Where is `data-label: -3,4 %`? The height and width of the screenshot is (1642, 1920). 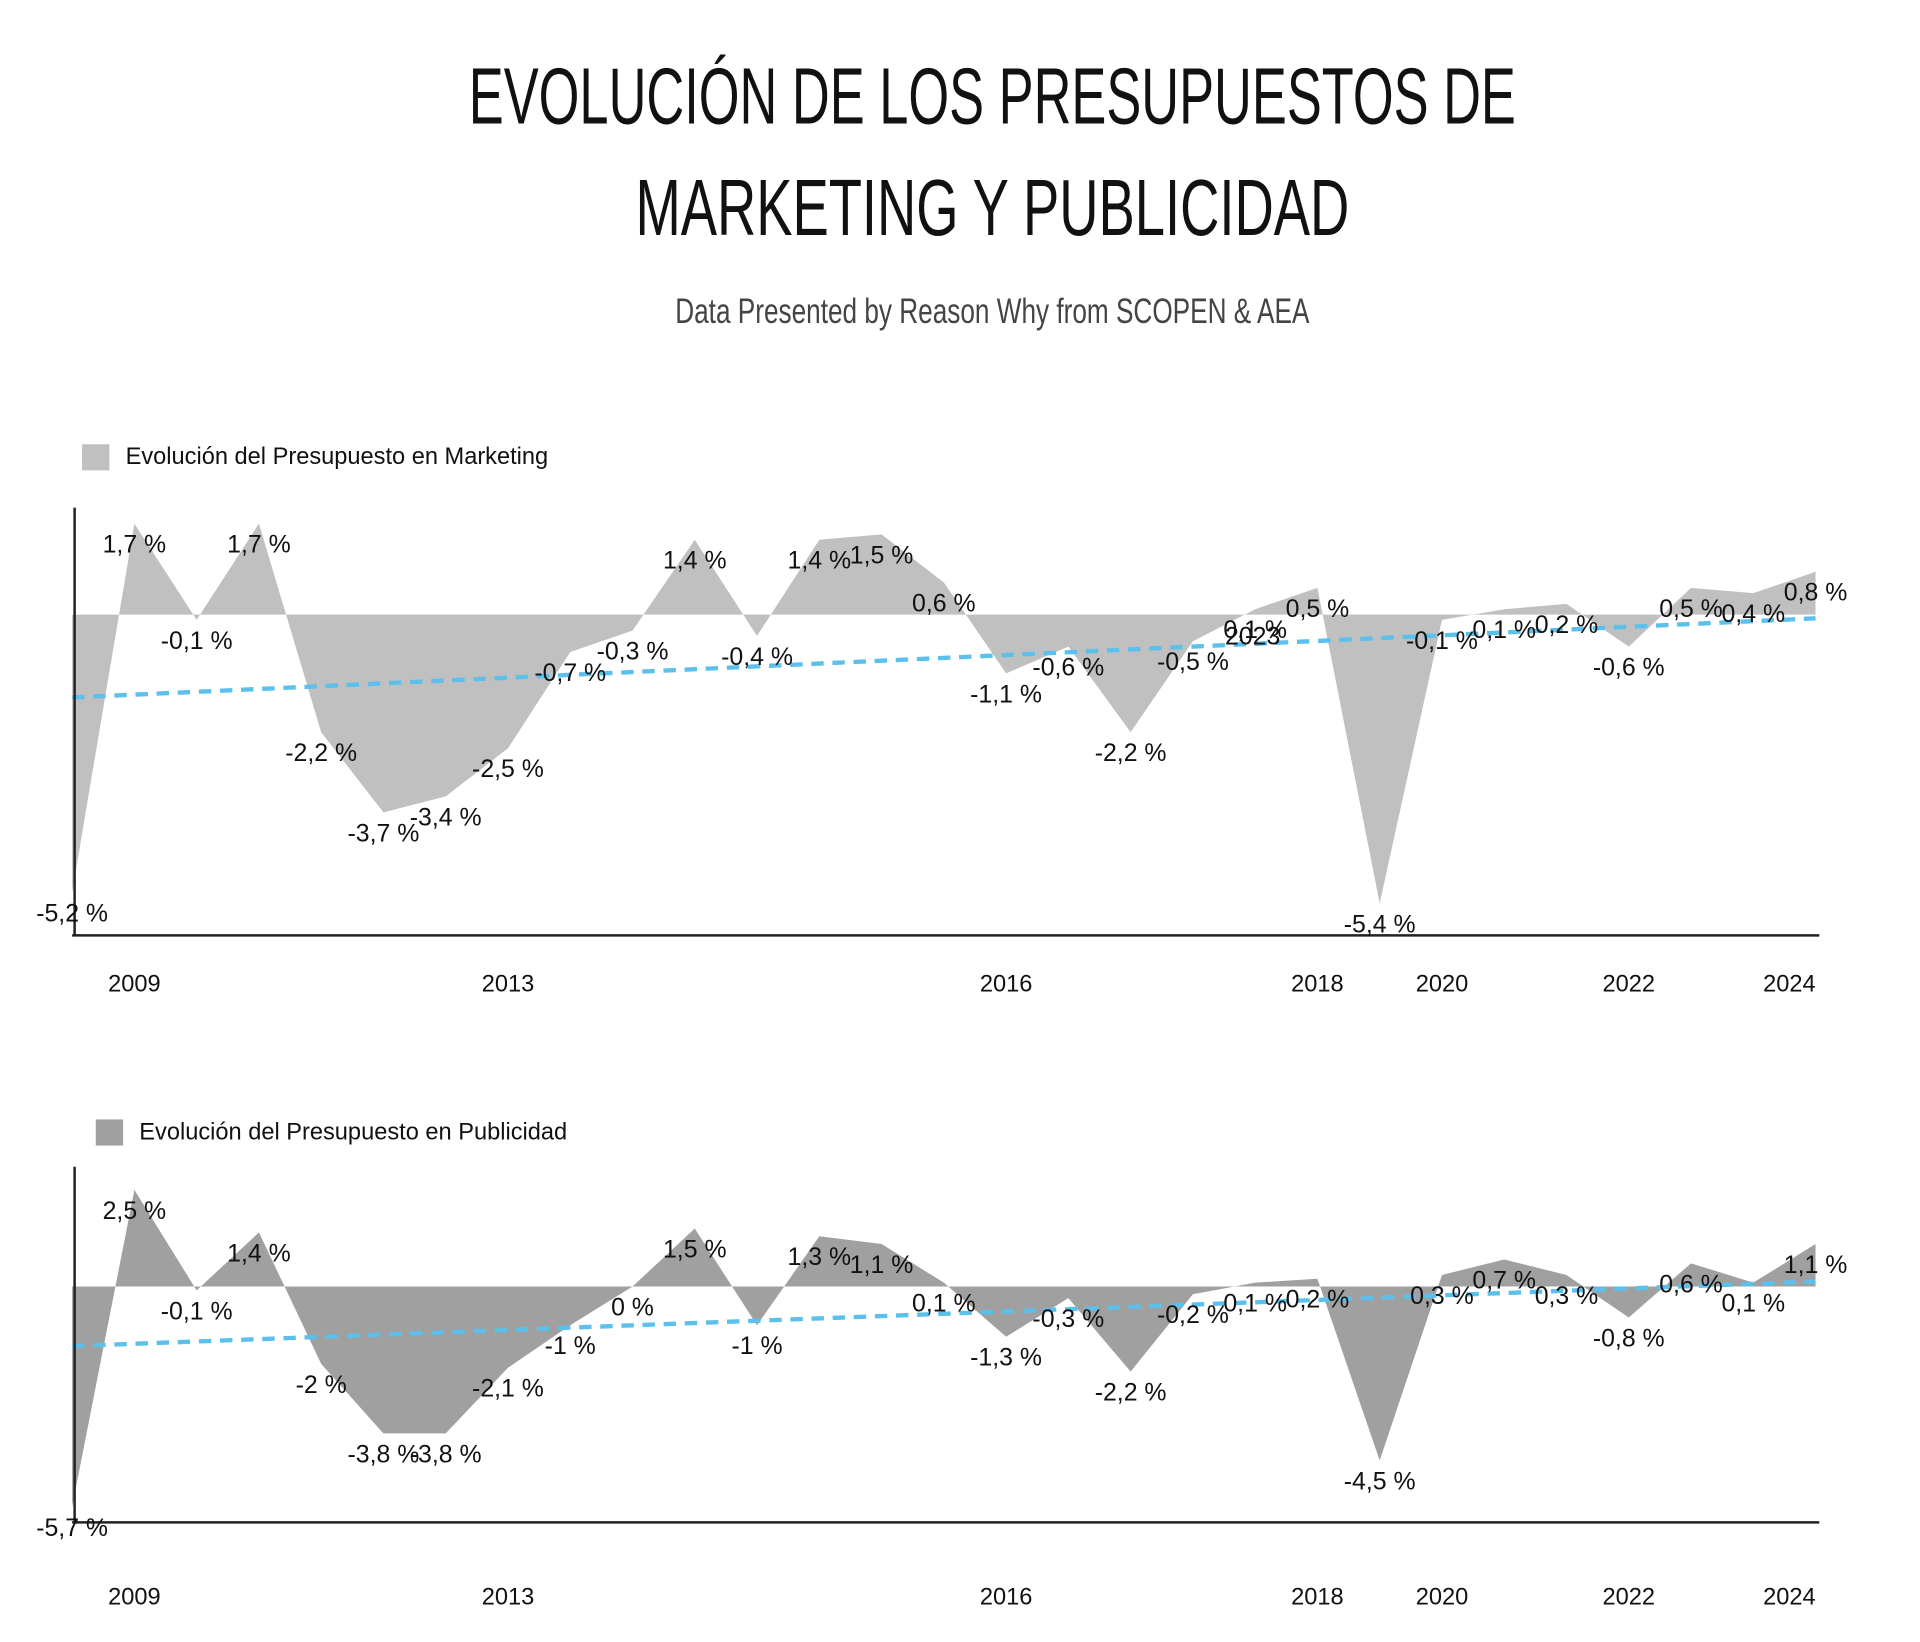 data-label: -3,4 % is located at coordinates (446, 817).